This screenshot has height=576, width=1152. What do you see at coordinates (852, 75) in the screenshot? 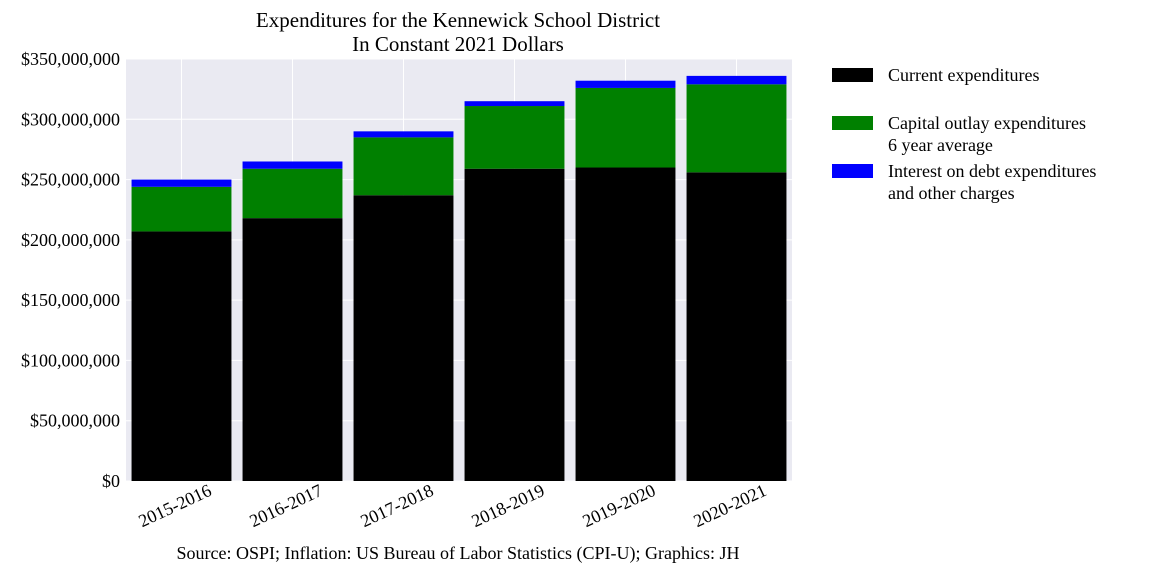
I see `legend-swatch-current` at bounding box center [852, 75].